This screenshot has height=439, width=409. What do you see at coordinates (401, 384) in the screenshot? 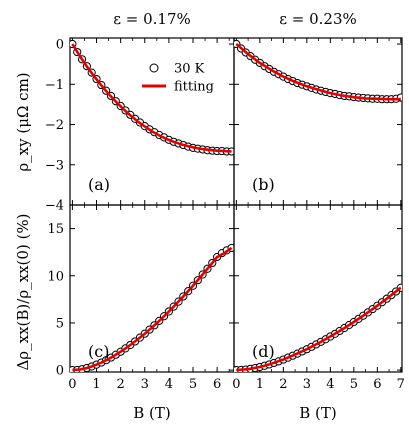
I see `x-tick-label: 7` at bounding box center [401, 384].